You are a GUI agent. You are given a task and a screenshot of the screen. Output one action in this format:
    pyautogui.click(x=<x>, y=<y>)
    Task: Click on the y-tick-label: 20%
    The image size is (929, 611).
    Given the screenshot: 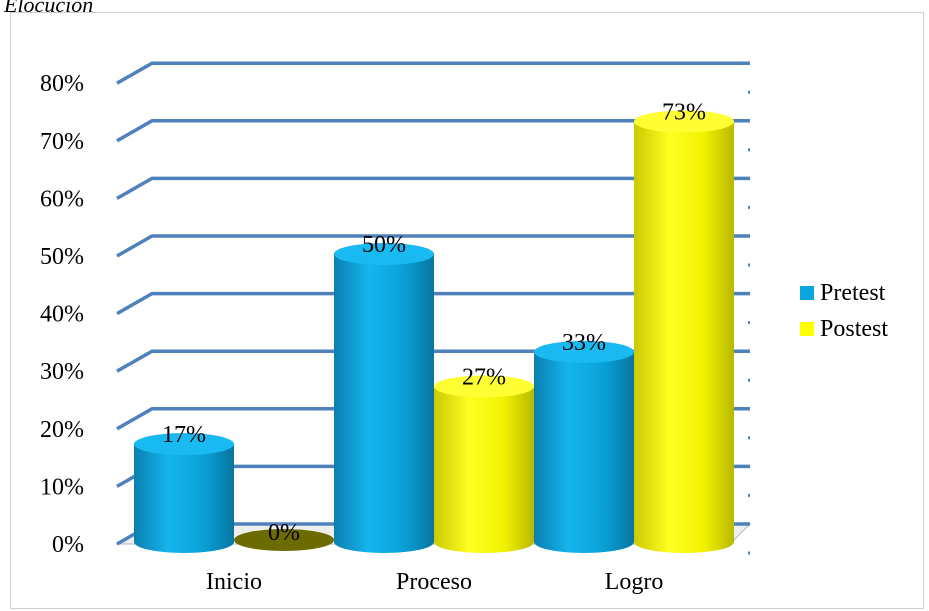 What is the action you would take?
    pyautogui.click(x=62, y=430)
    